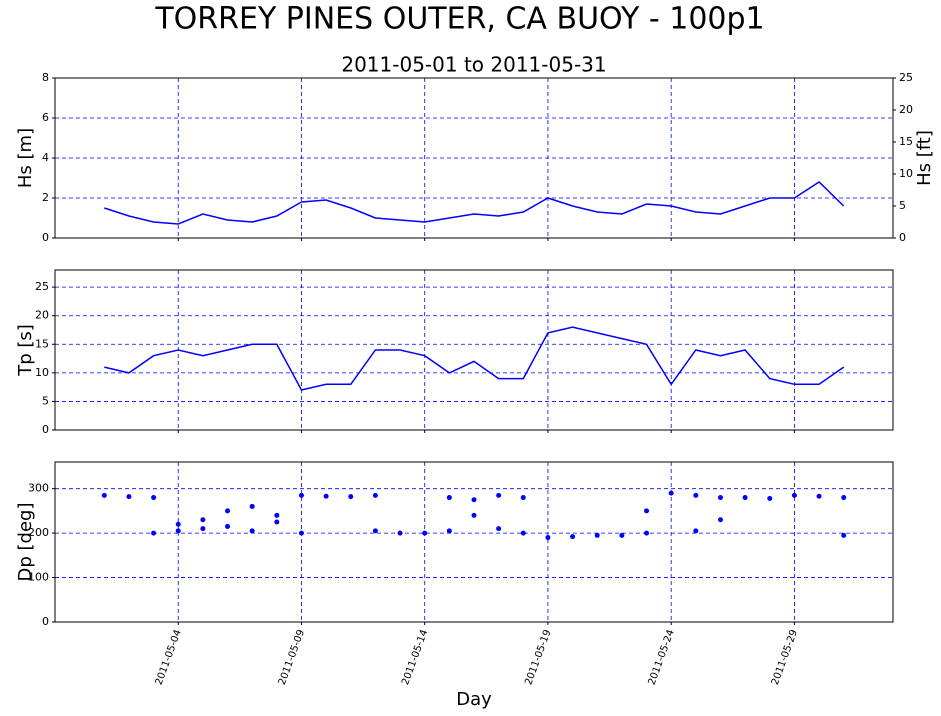 Image resolution: width=941 pixels, height=716 pixels. Describe the element at coordinates (45, 157) in the screenshot. I see `y-tick-label: 4` at that location.